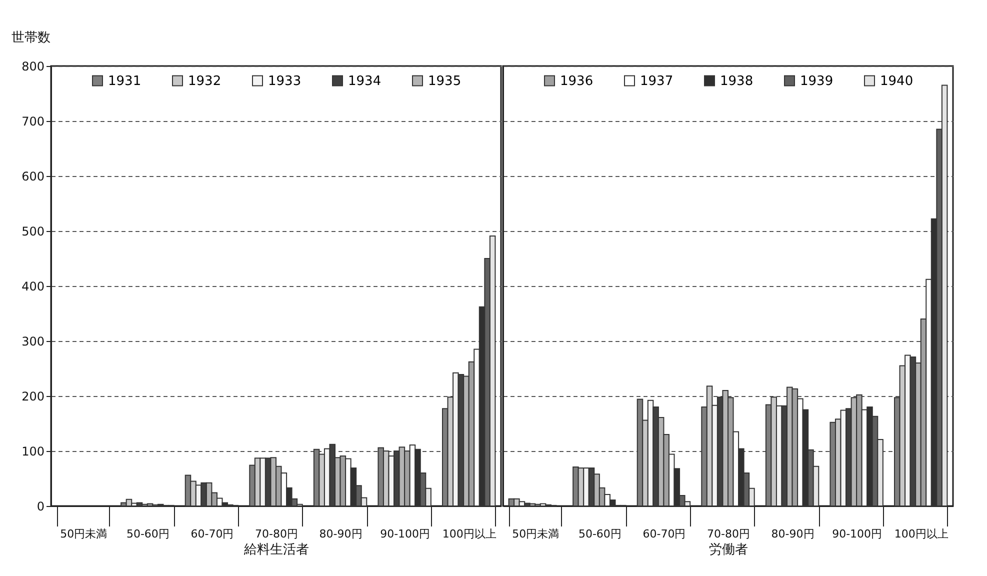 The width and height of the screenshot is (987, 576). Describe the element at coordinates (276, 550) in the screenshot. I see `x-axis-title: 給料生活者` at that location.